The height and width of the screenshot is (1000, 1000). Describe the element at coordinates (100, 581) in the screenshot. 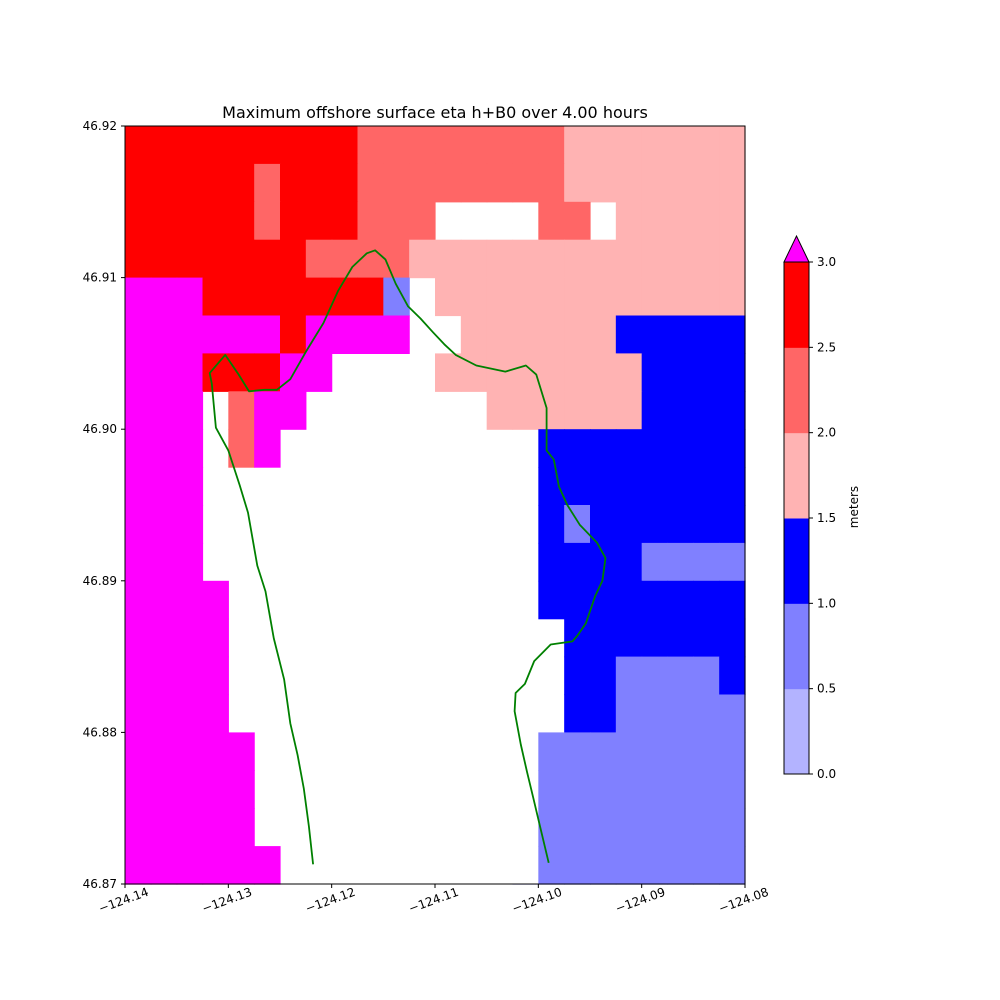

I see `y-tick-label: 46.89` at that location.